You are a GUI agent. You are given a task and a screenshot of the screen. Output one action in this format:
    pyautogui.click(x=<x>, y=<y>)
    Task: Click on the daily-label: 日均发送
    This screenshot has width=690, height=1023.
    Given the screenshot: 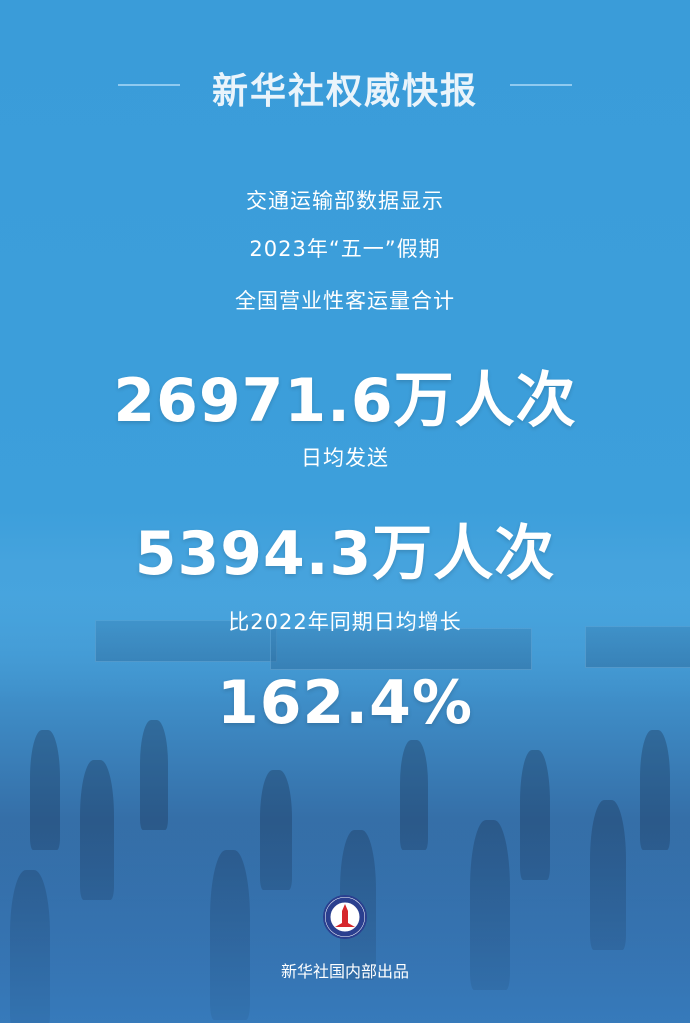 What is the action you would take?
    pyautogui.click(x=345, y=458)
    